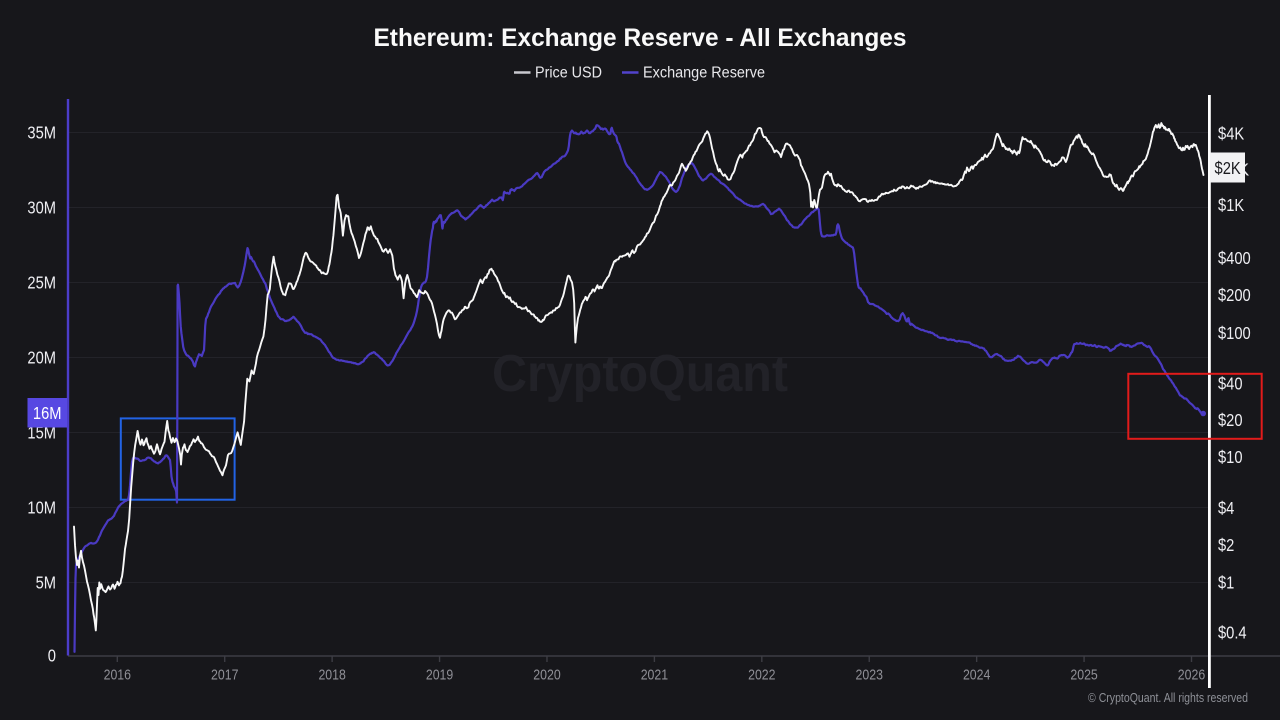  I want to click on svg-text: $1K, so click(1231, 205).